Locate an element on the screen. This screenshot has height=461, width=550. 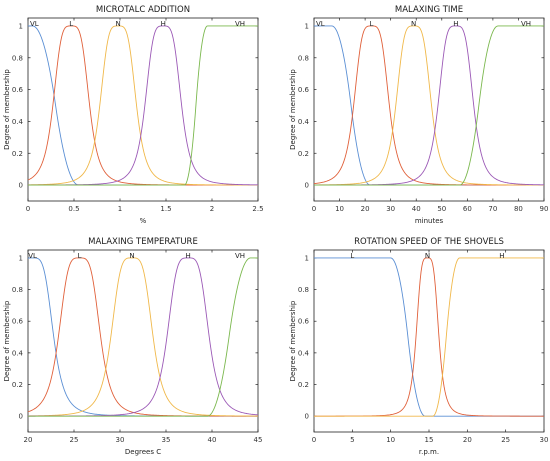
x-tick-label: 2.5 is located at coordinates (257, 209).